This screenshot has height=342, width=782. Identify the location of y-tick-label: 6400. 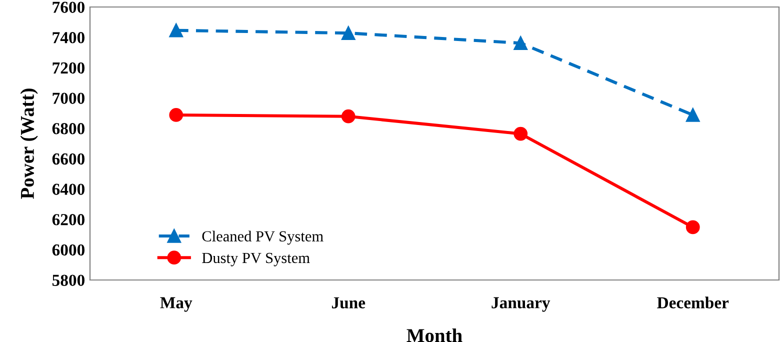
(68, 189).